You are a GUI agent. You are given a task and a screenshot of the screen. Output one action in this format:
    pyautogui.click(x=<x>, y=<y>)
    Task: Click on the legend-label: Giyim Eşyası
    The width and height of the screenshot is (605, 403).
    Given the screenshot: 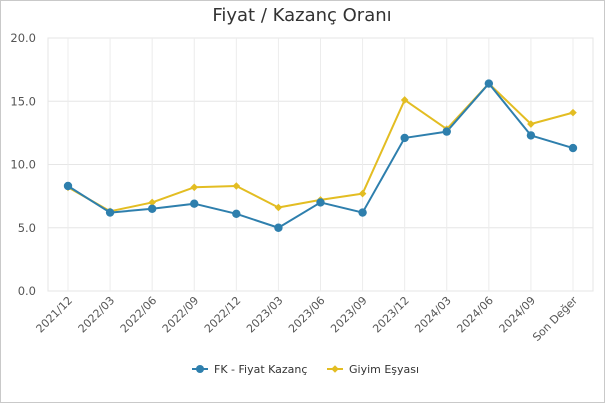 What is the action you would take?
    pyautogui.click(x=384, y=369)
    